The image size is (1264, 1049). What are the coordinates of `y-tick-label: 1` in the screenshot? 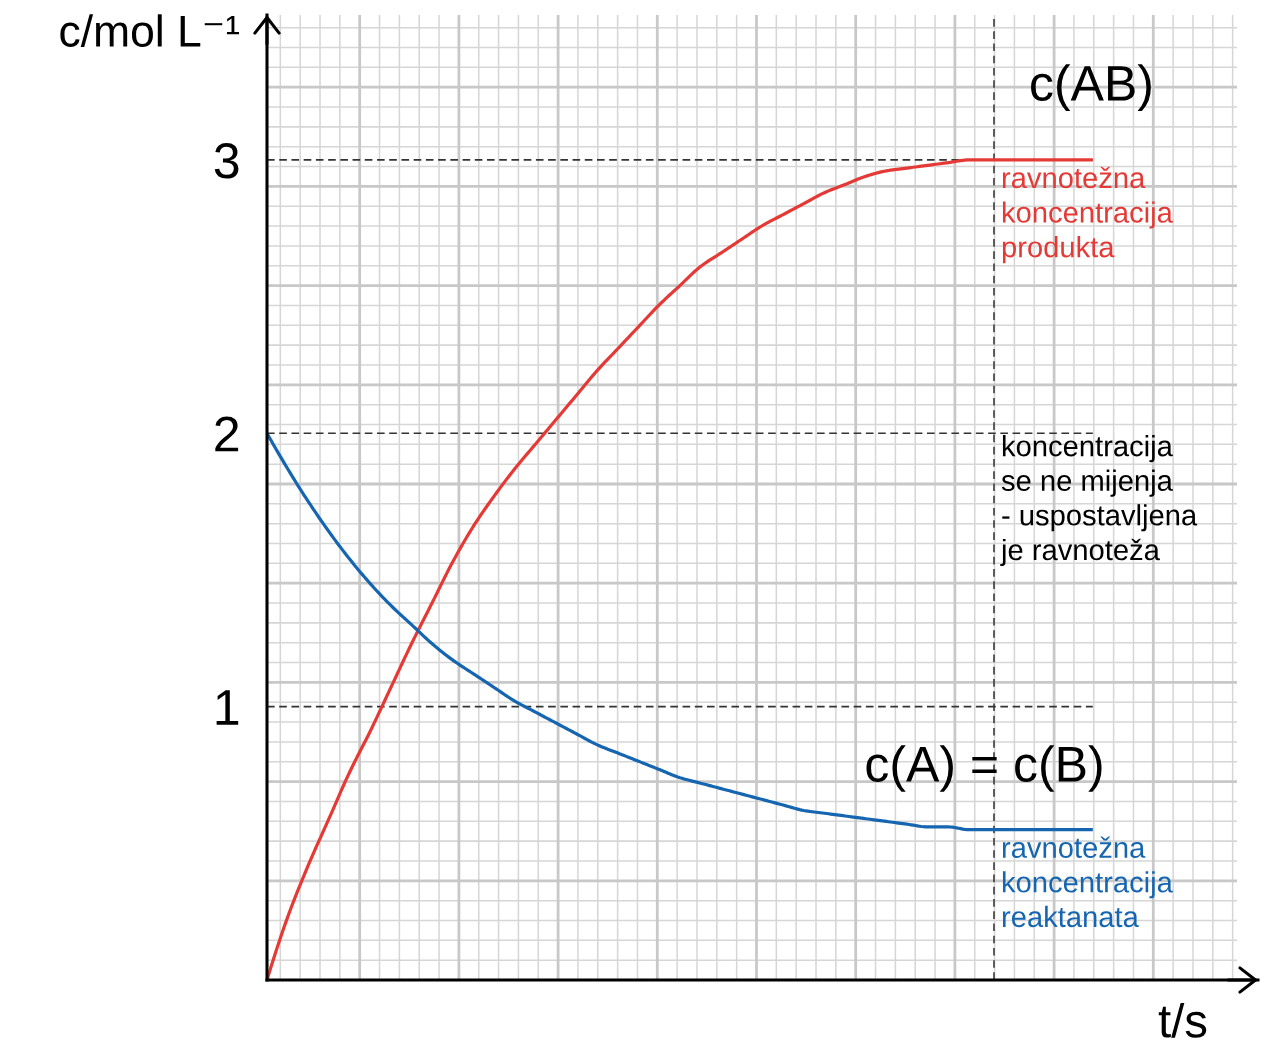 It's located at (227, 707).